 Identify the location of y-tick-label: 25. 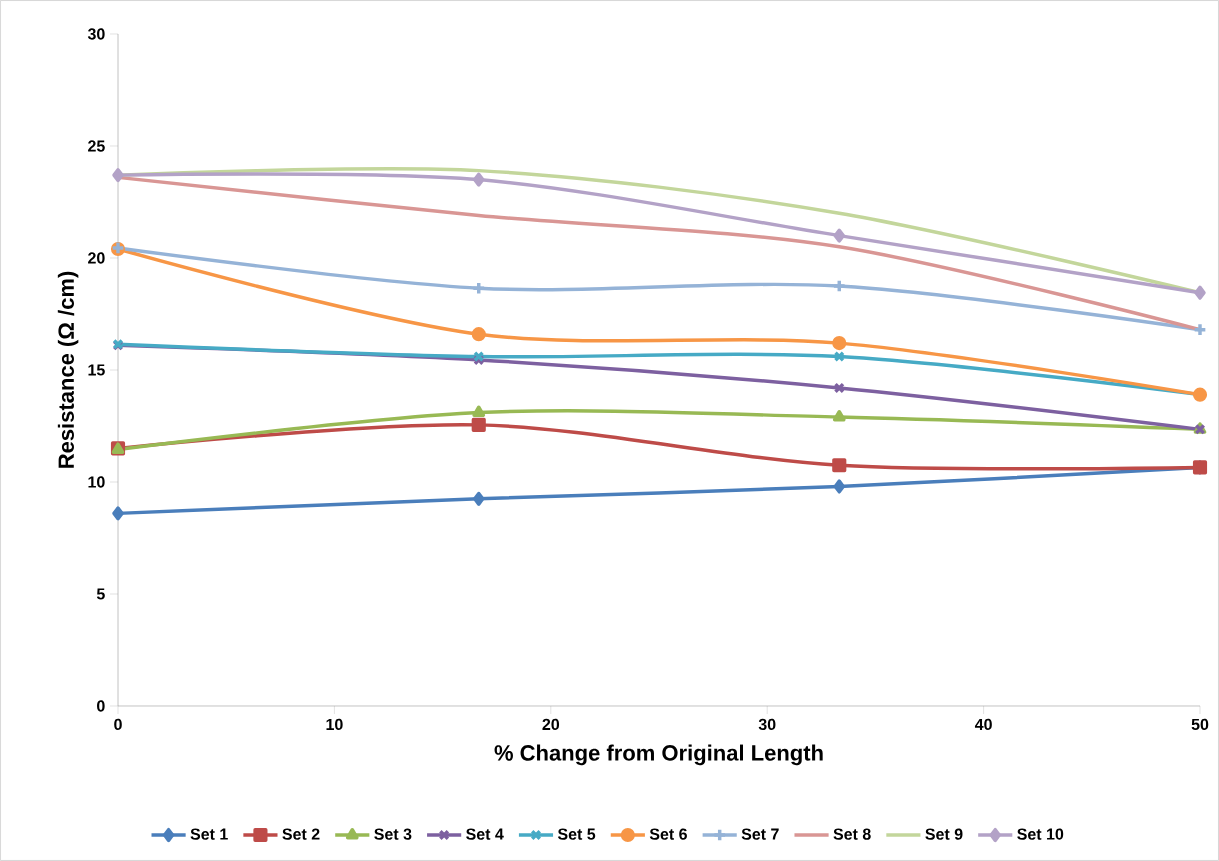
(96, 146).